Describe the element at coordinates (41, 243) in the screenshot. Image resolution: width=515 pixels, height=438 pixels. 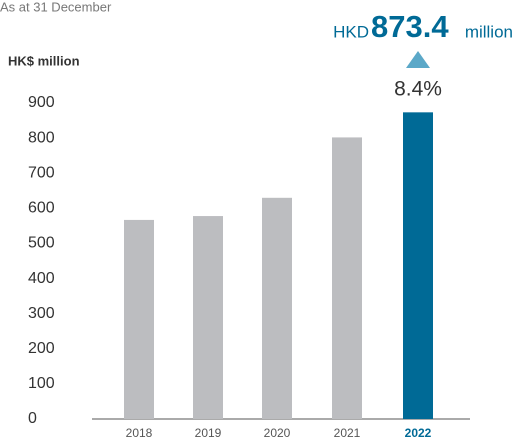
I see `y-tick-label: 500` at that location.